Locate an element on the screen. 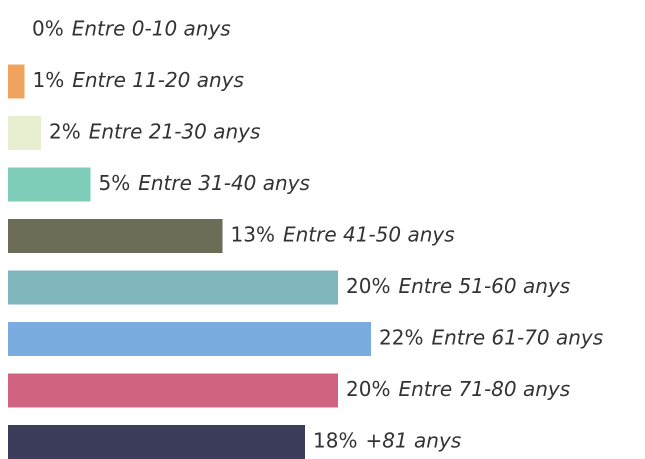 Image resolution: width=645 pixels, height=459 pixels. category-label: Entre 61-70 anys is located at coordinates (517, 338).